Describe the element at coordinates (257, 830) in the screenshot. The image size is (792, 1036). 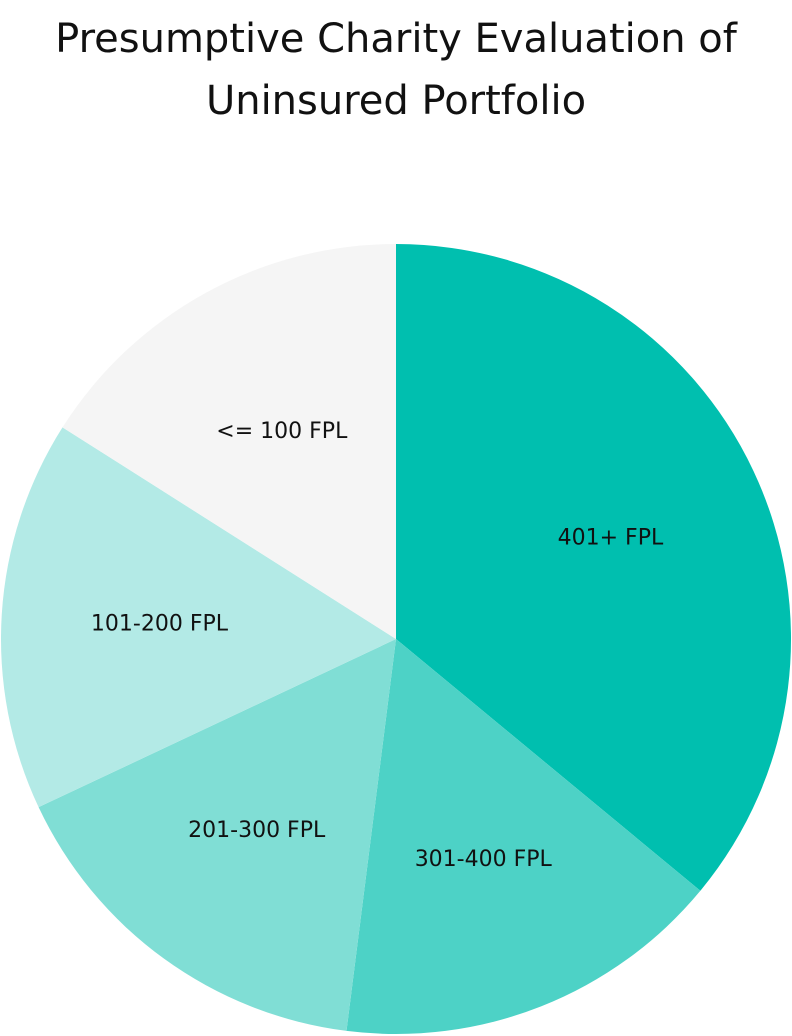
I see `slice-label: 201-300 FPL` at that location.